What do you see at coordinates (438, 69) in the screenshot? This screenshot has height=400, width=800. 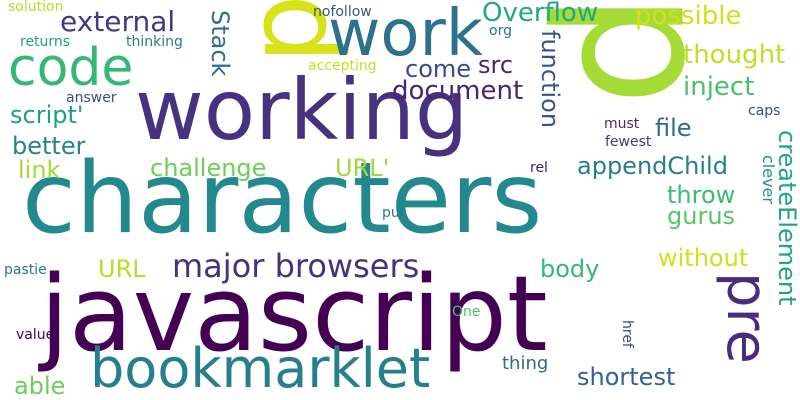 I see `word-come: come` at bounding box center [438, 69].